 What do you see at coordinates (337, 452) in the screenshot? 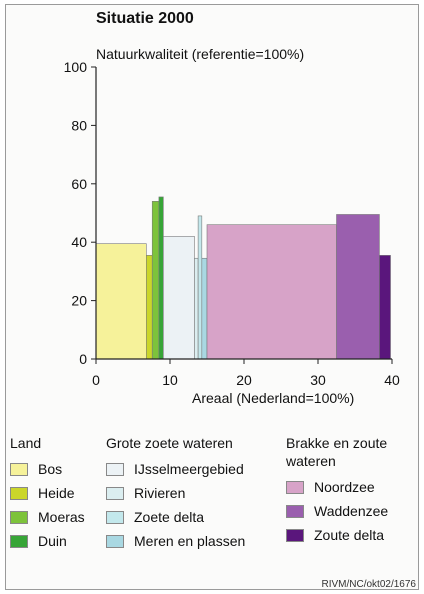
I see `legend-group-title: Brakke en zoute wateren` at bounding box center [337, 452].